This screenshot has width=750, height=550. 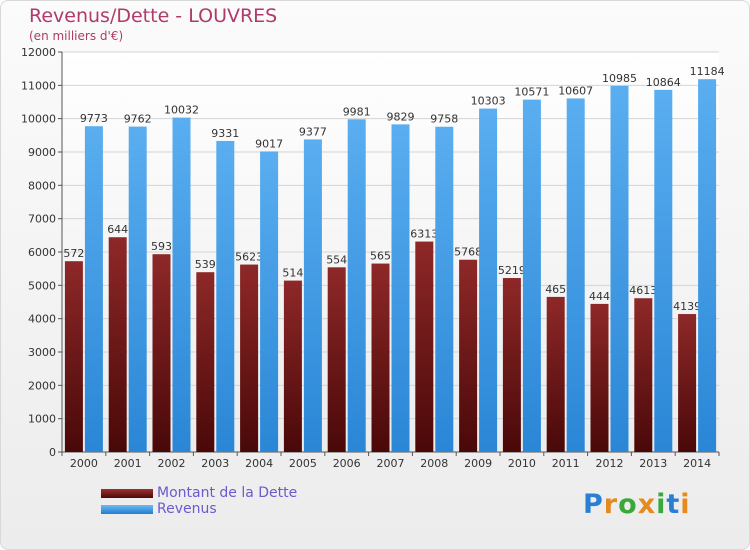 What do you see at coordinates (73, 253) in the screenshot?
I see `data-label-dette: 572` at bounding box center [73, 253].